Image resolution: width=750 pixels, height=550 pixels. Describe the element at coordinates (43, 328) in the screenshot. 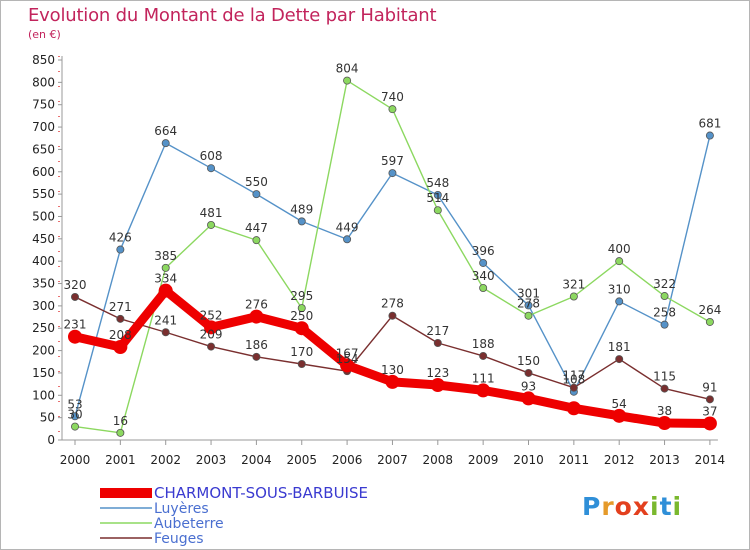

I see `y-tick-label: 250` at that location.